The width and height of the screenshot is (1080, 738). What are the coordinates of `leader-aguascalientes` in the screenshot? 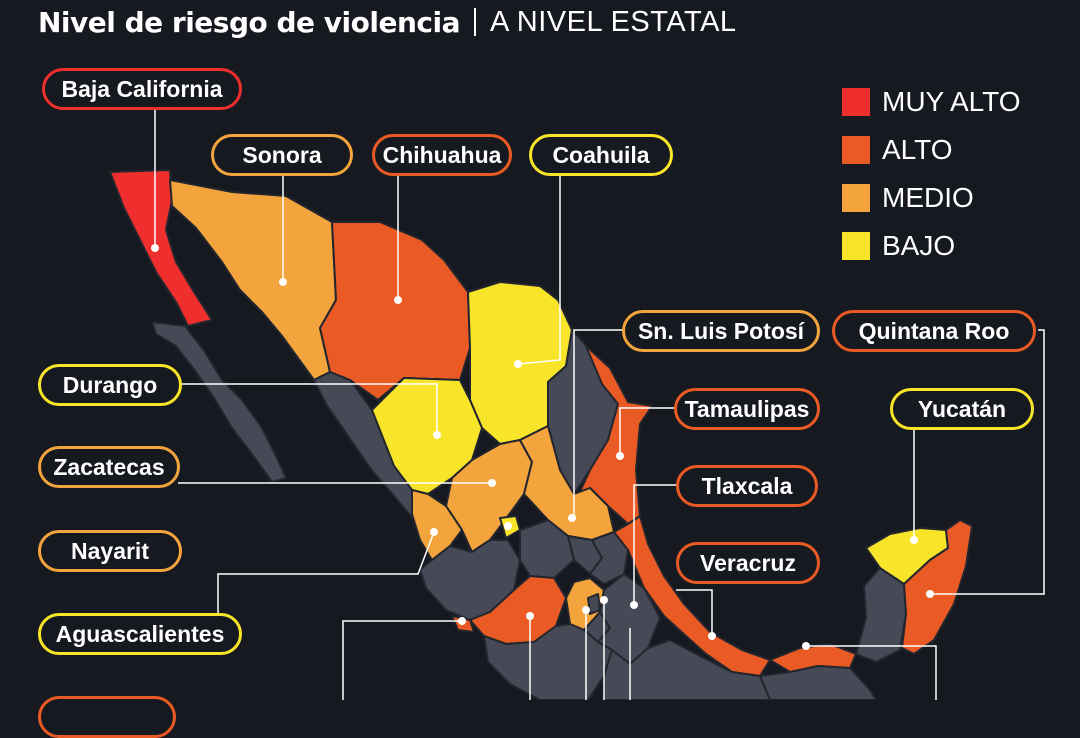 It's located at (401, 660).